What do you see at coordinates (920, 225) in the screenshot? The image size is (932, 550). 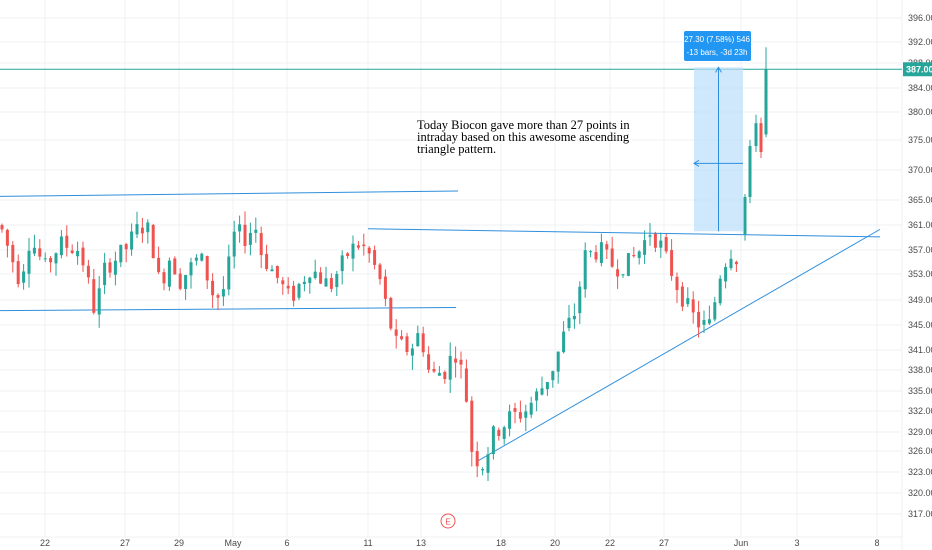 I see `y-tick-label: 361.00` at bounding box center [920, 225].